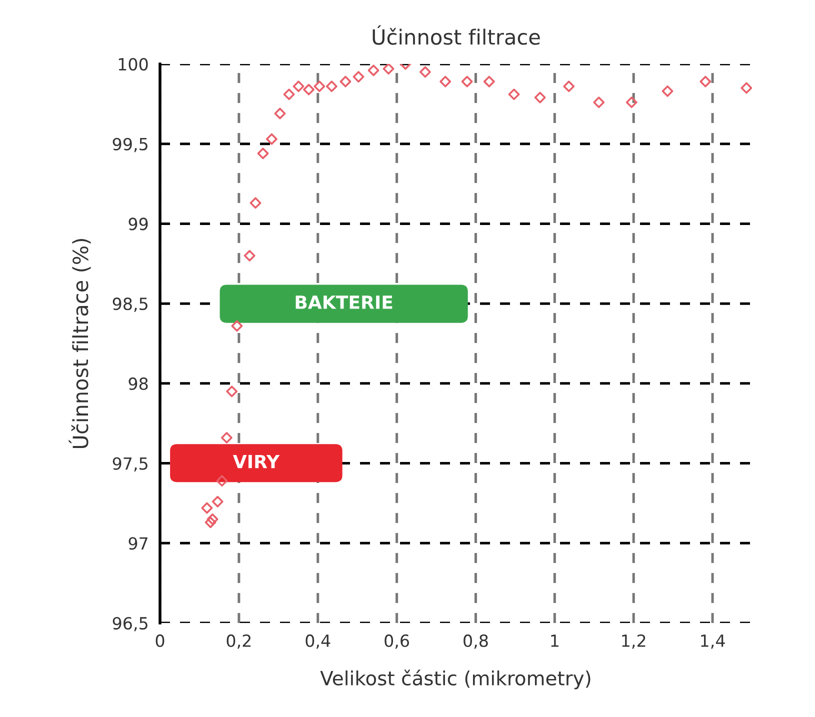  I want to click on x-tick-label: 1,4, so click(713, 641).